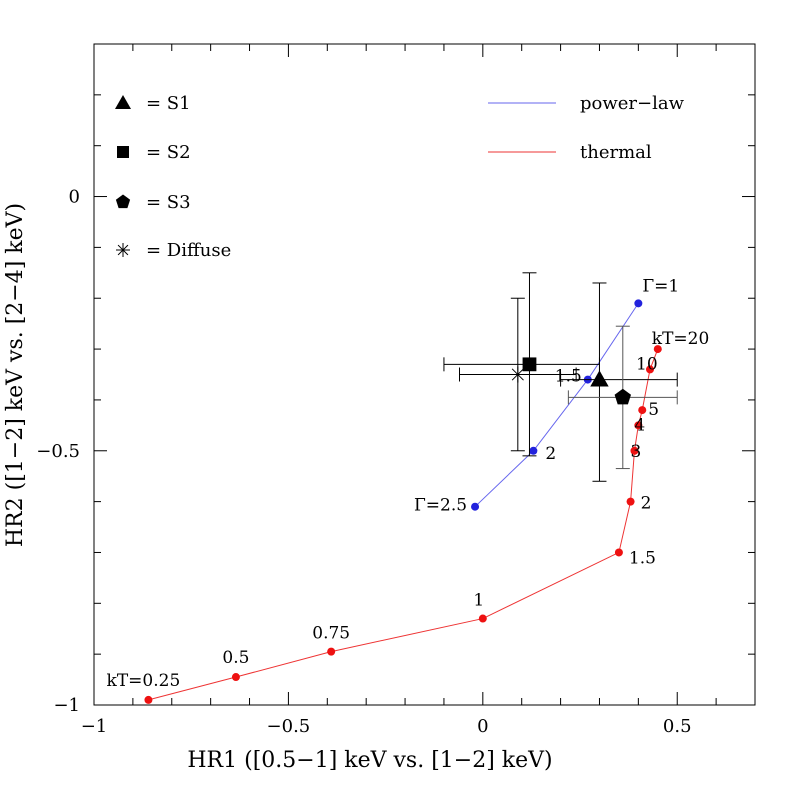 The height and width of the screenshot is (797, 797). Describe the element at coordinates (74, 197) in the screenshot. I see `y-tick-label: 0` at that location.